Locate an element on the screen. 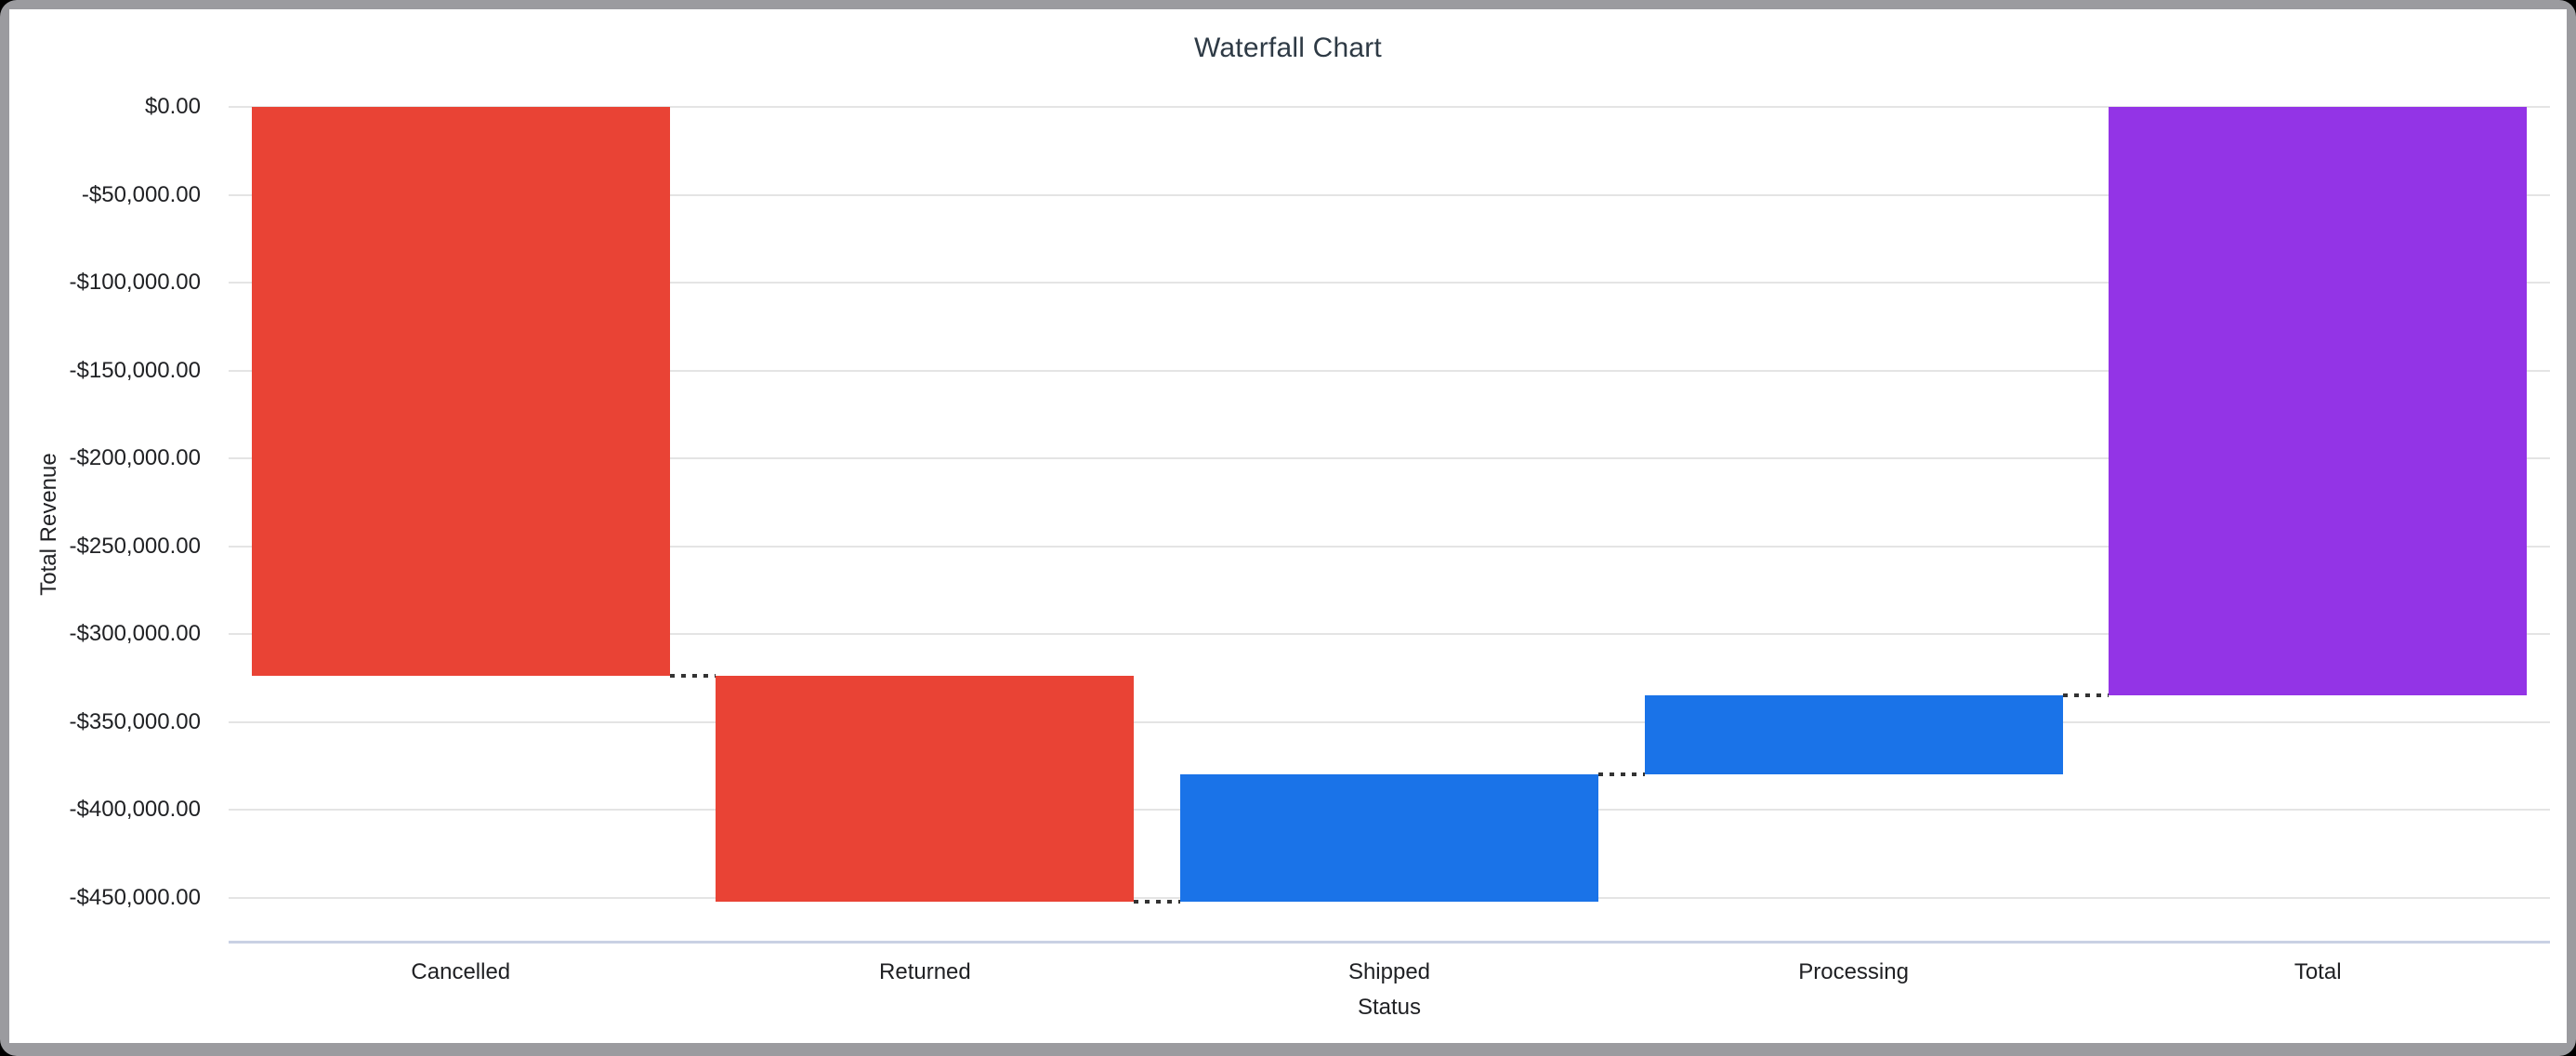  x-axis-title: Status is located at coordinates (1389, 1007).